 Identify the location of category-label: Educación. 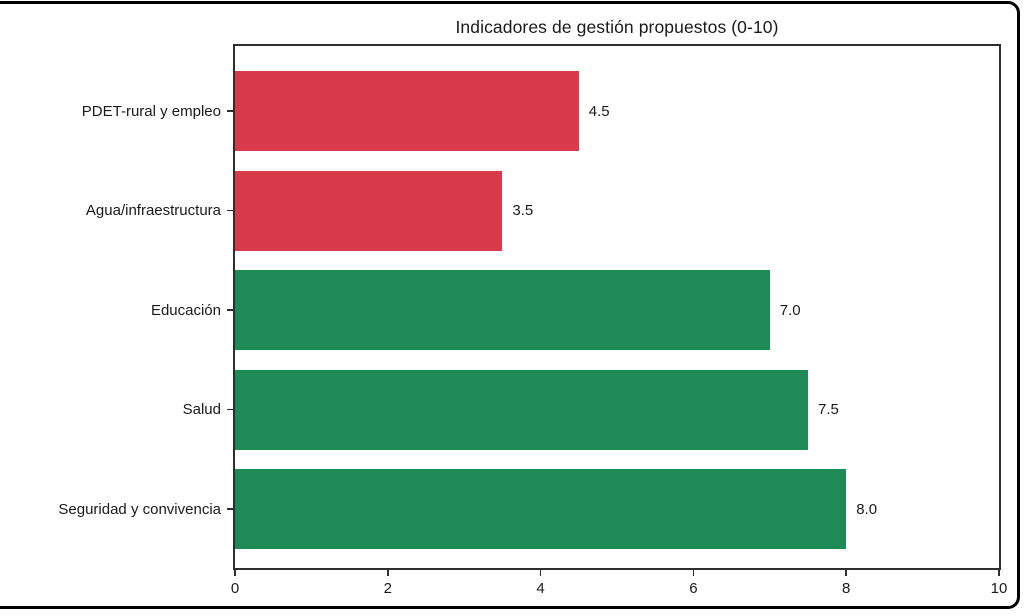
(185, 310).